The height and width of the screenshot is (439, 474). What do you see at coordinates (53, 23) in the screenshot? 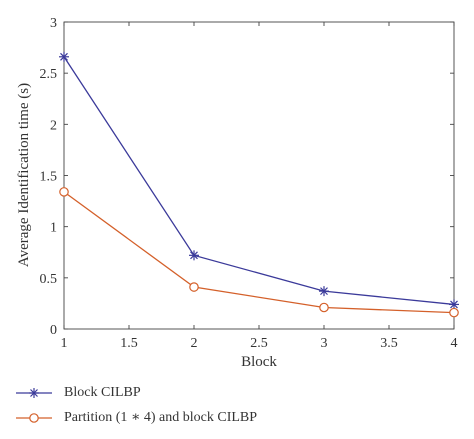
I see `y-tick-label: 3` at bounding box center [53, 23].